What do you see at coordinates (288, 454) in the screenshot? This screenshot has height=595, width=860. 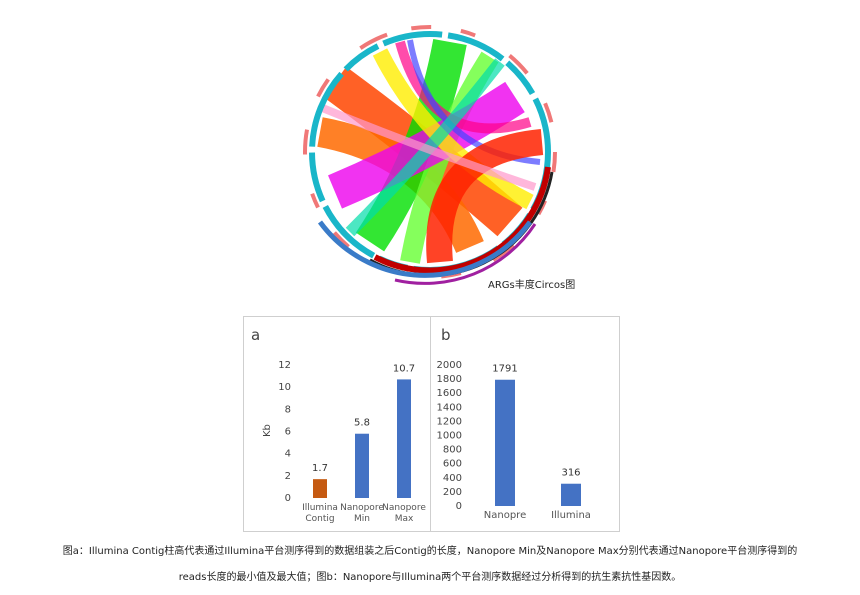 I see `y-tick-label: 4` at bounding box center [288, 454].